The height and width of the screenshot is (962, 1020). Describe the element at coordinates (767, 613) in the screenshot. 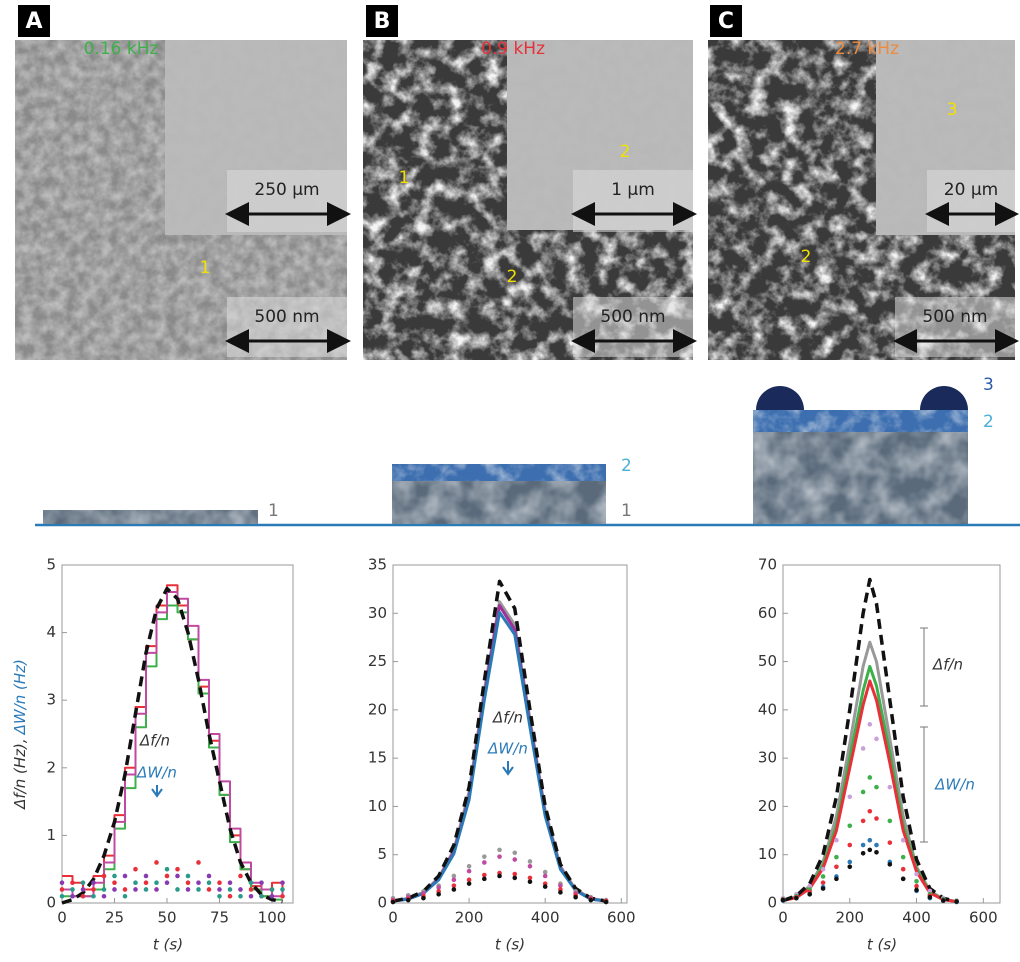

I see `y-tick-label: 60` at that location.